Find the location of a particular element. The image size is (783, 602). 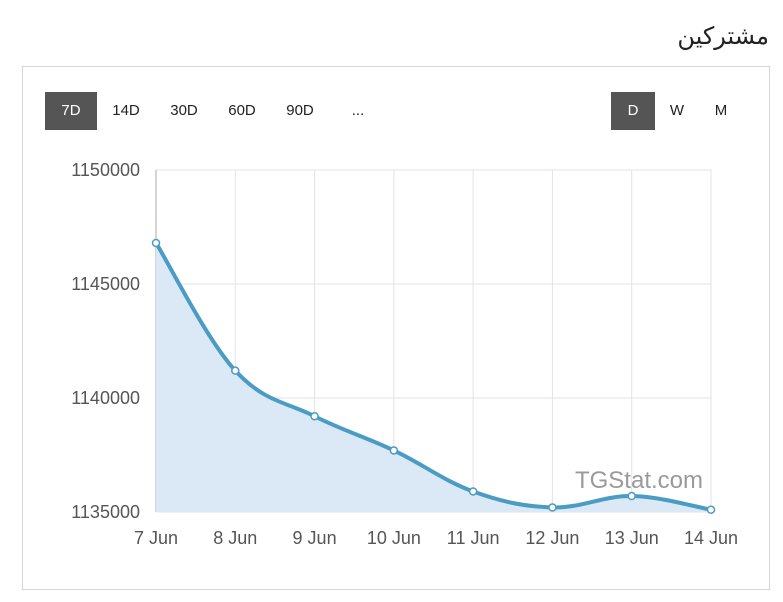

x-tick-label: 13 Jun is located at coordinates (632, 538).